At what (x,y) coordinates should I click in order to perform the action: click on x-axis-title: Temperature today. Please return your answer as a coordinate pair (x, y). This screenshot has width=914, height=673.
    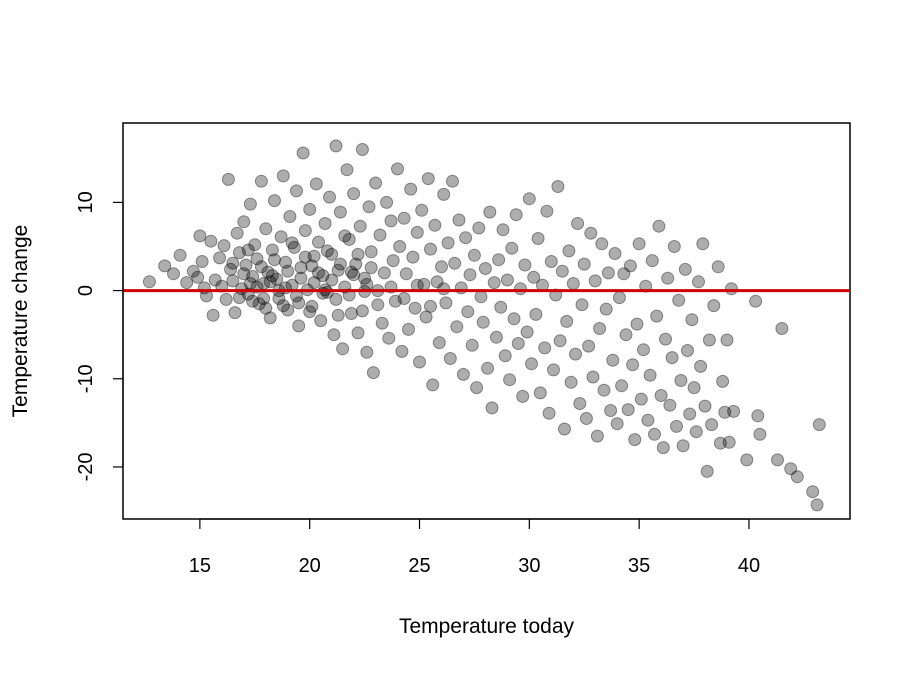
    Looking at the image, I should click on (487, 626).